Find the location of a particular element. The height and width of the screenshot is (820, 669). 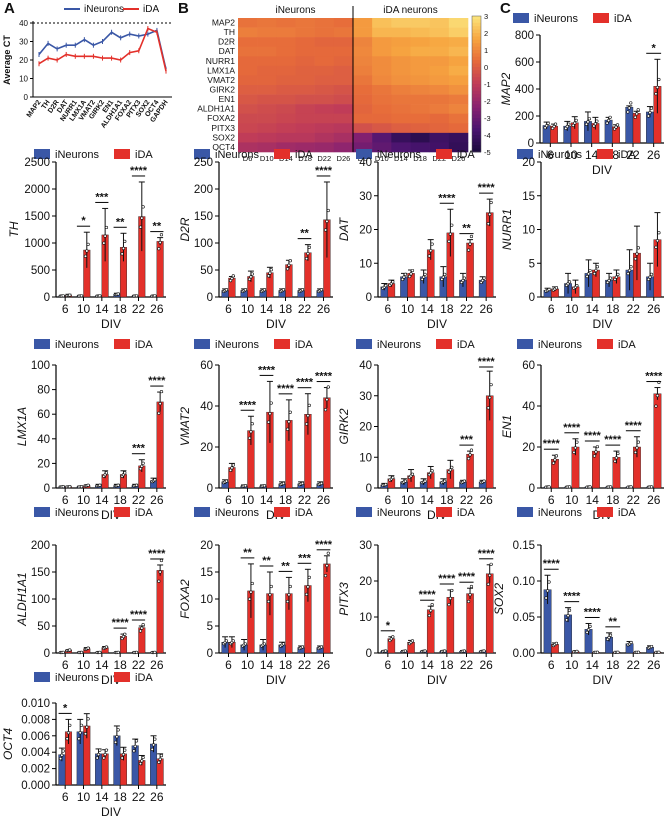

y-axis-gene-label: TH is located at coordinates (14, 229).